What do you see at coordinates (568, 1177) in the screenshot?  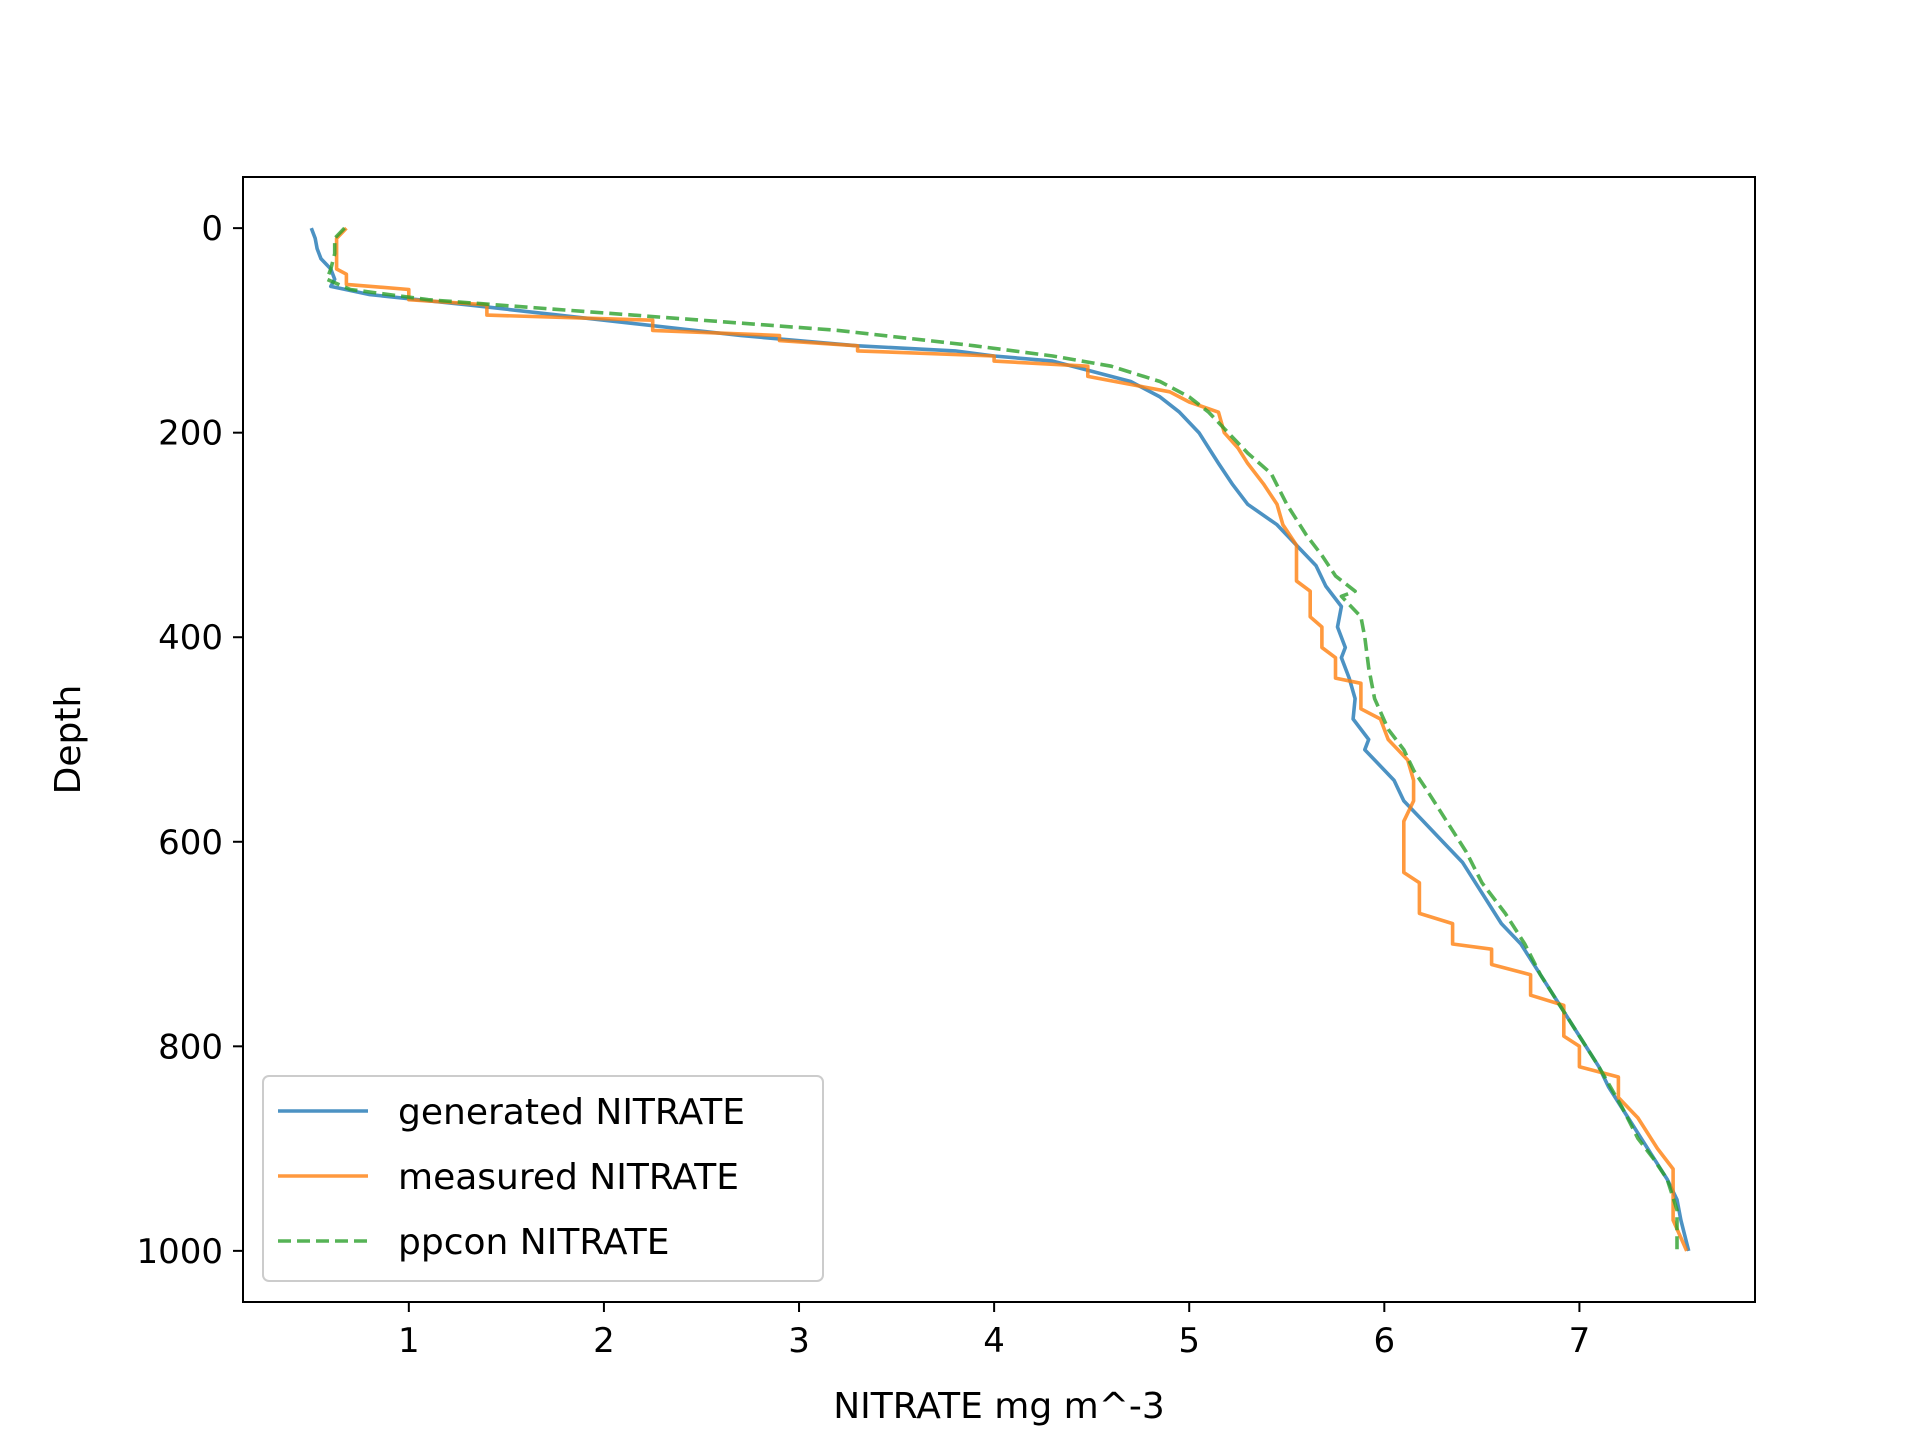 I see `legend-label-2: measured NITRATE` at bounding box center [568, 1177].